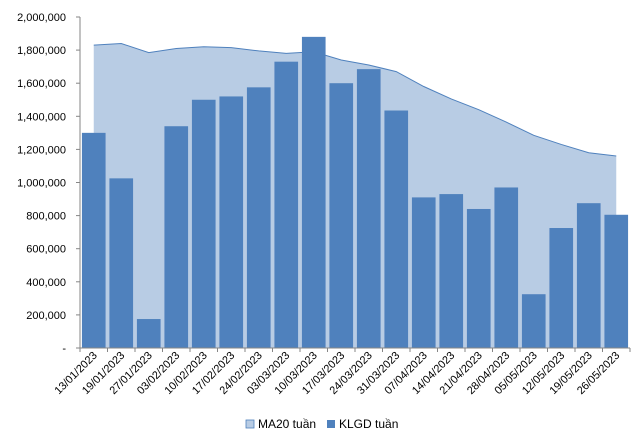 The image size is (635, 443). Describe the element at coordinates (41, 51) in the screenshot. I see `y-tick-label-9: 1,800,000` at that location.